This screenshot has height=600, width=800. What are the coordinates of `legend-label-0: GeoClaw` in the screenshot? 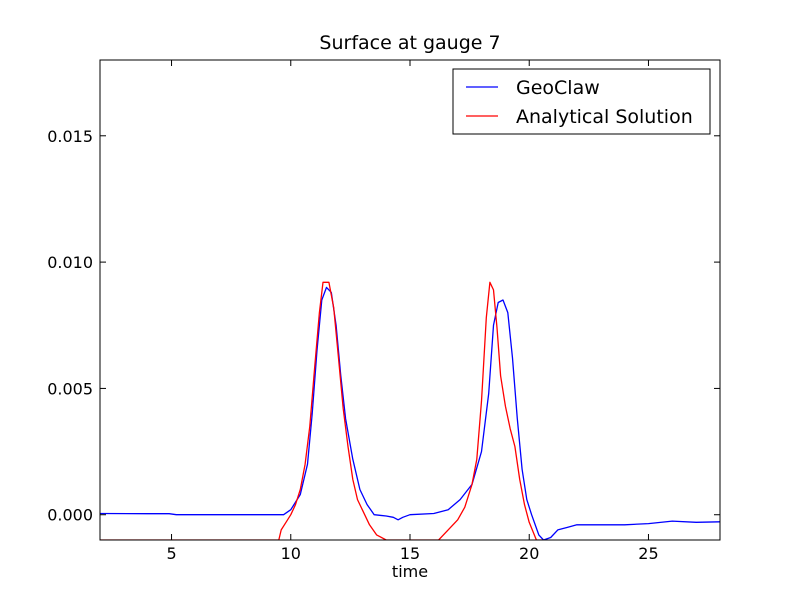 It's located at (558, 88).